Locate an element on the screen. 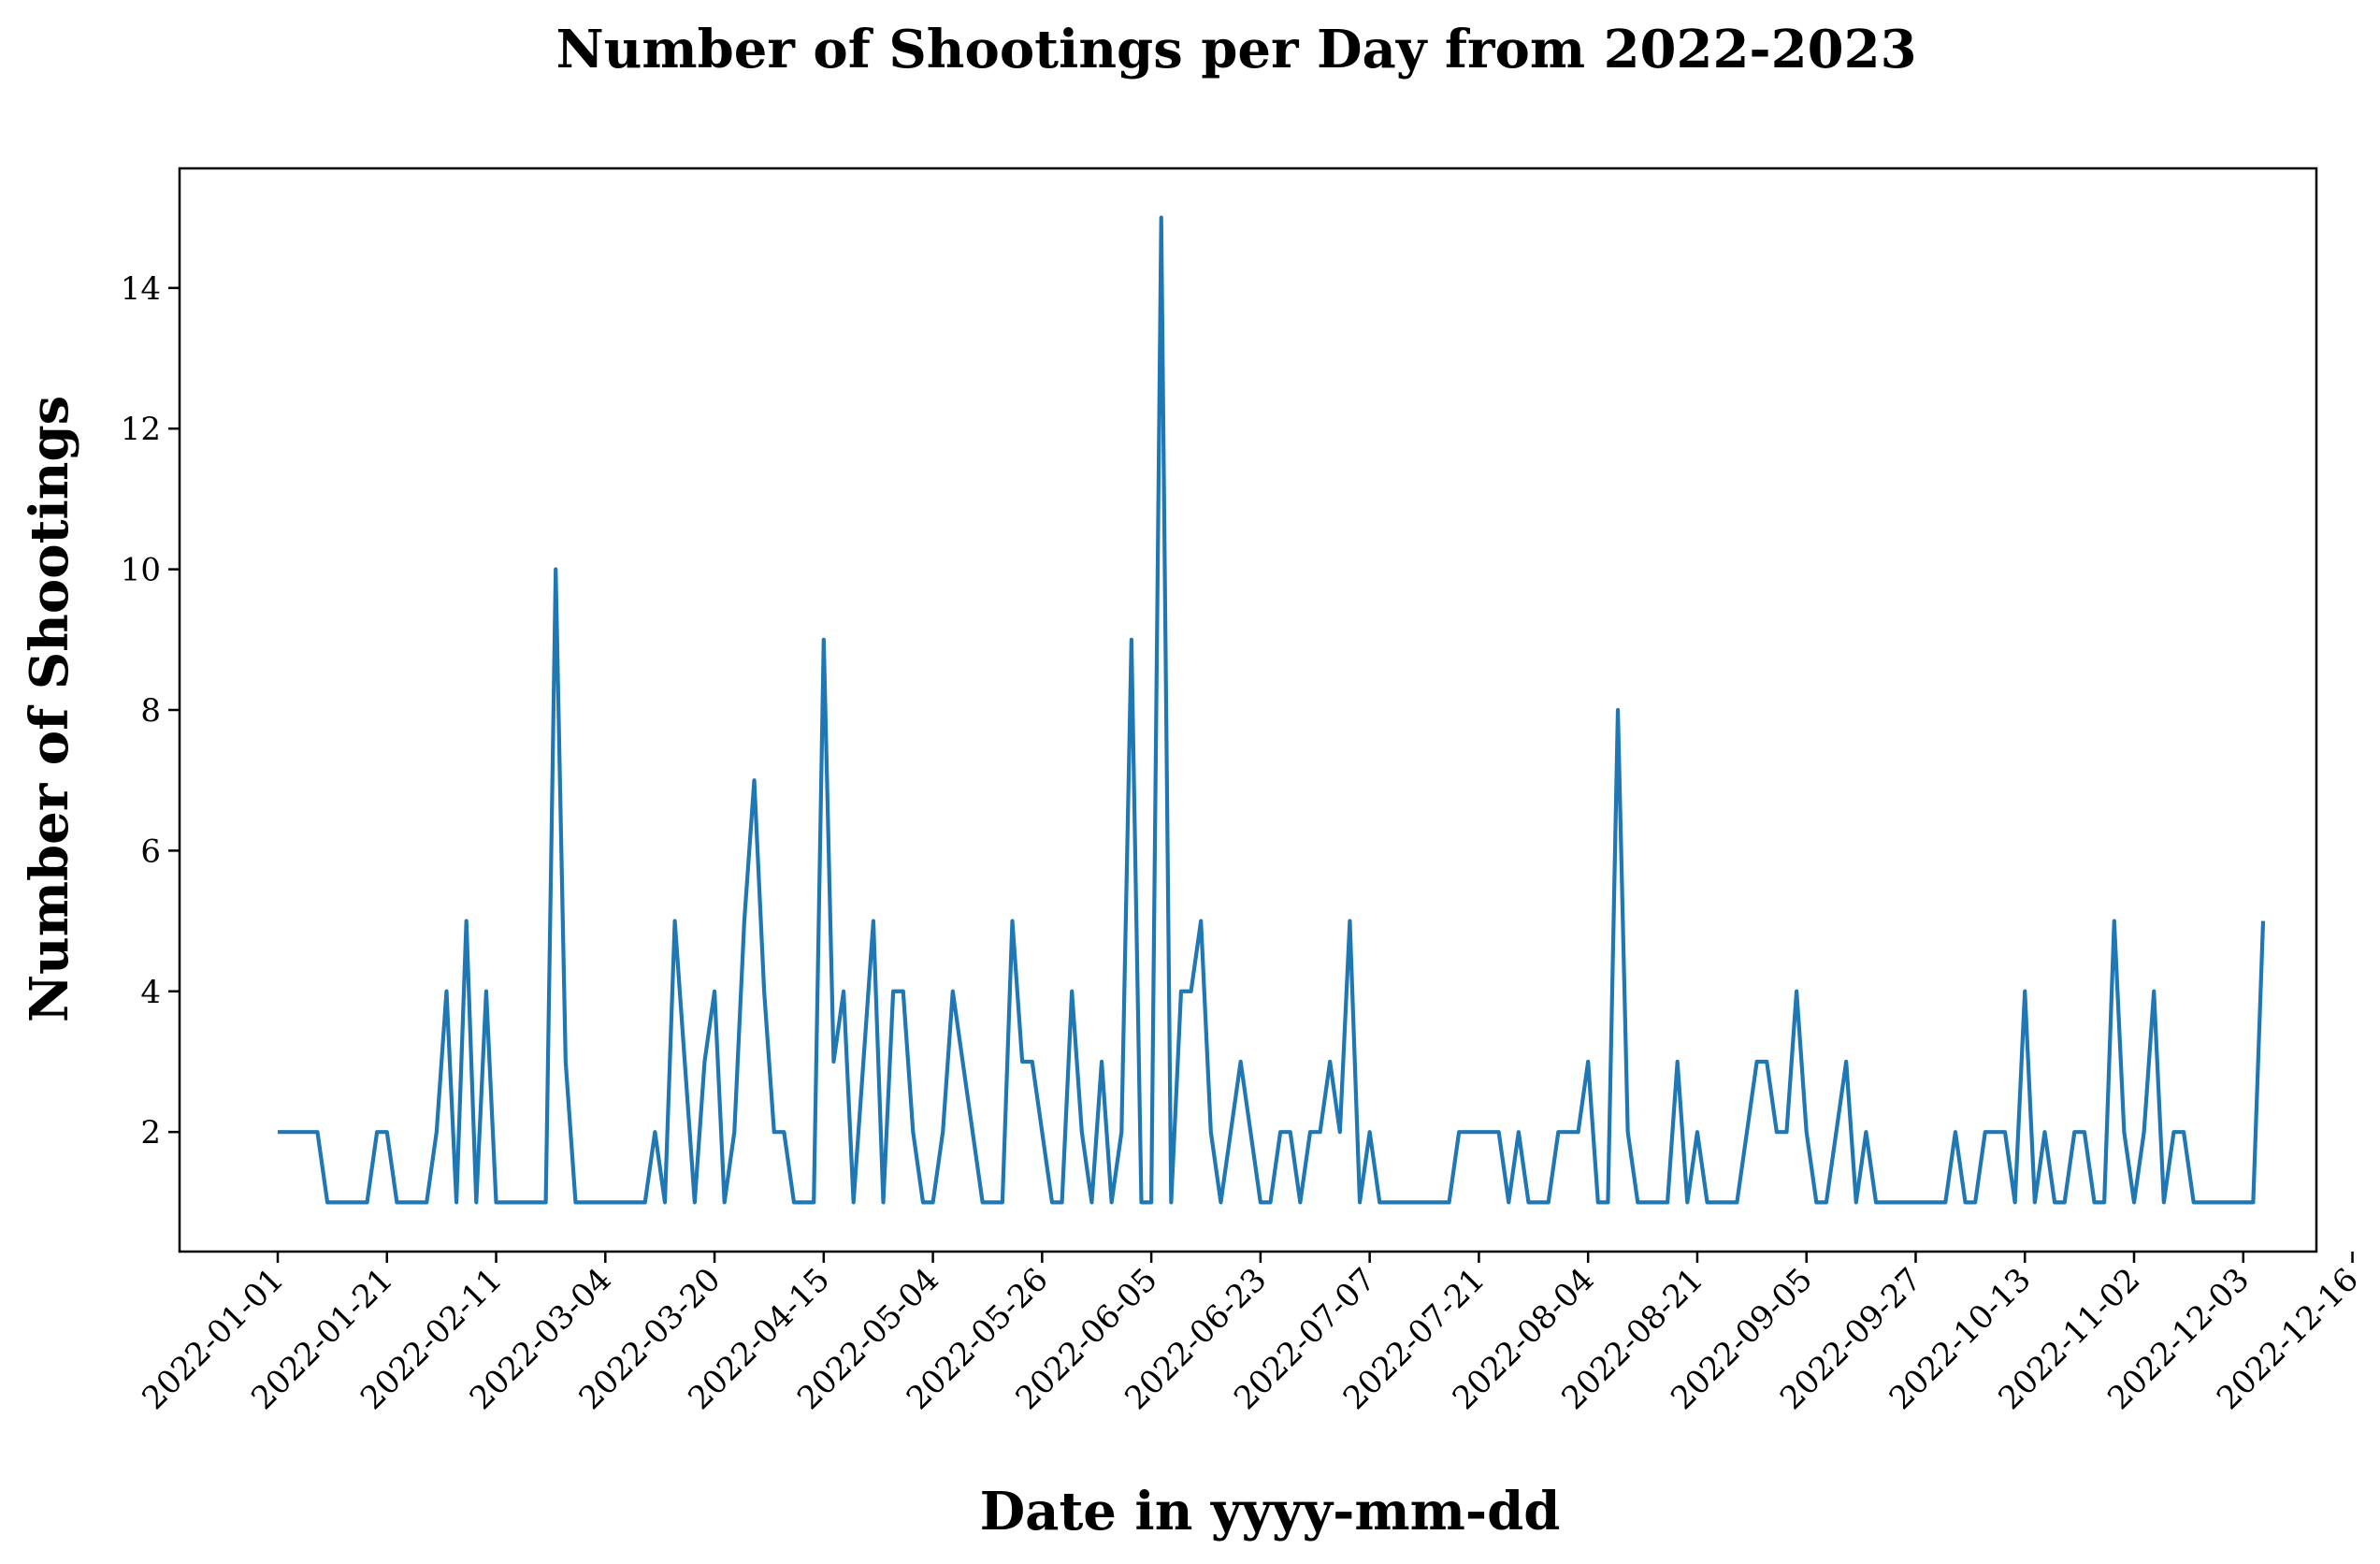  x-axis-label: Date in yyyy-mm-dd is located at coordinates (1270, 1511).